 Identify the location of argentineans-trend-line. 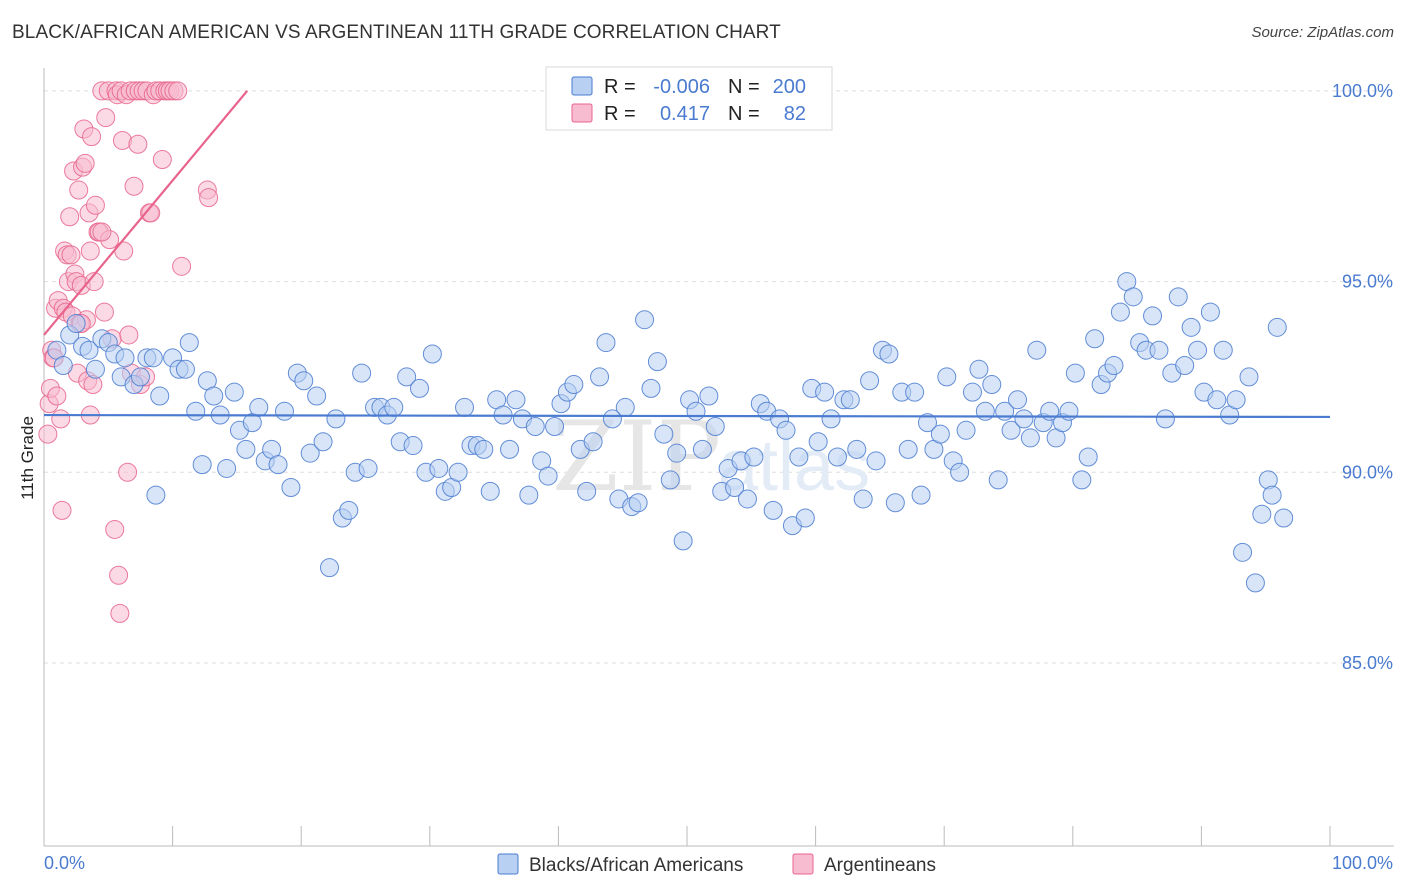
(146, 213).